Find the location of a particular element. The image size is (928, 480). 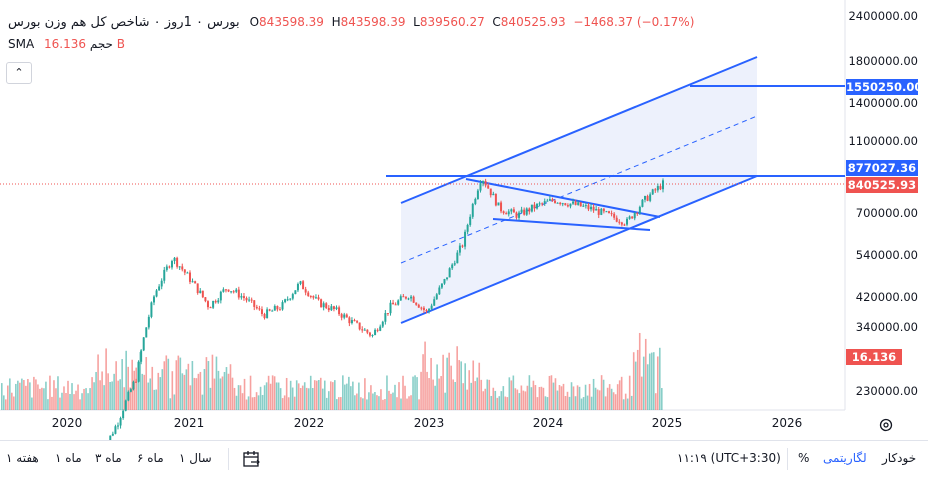

toolbar-divider is located at coordinates (228, 459).